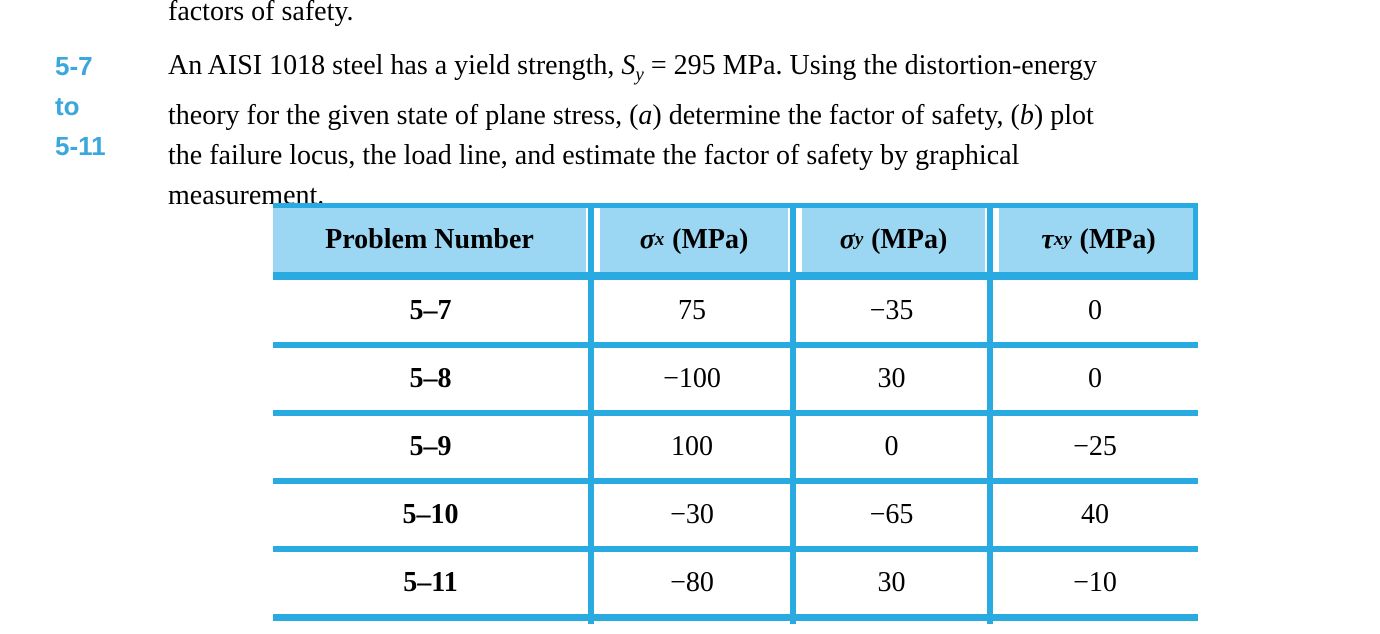 This screenshot has height=634, width=1380. Describe the element at coordinates (891, 310) in the screenshot. I see `cell-sigma-y: −35` at that location.